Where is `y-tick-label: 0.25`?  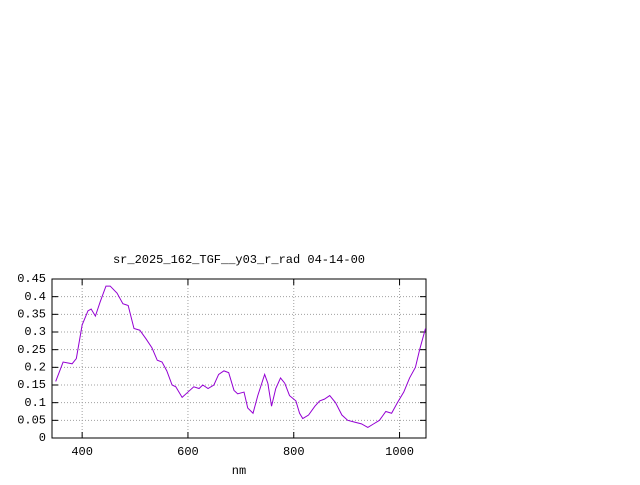 y-tick-label: 0.25 is located at coordinates (31, 350).